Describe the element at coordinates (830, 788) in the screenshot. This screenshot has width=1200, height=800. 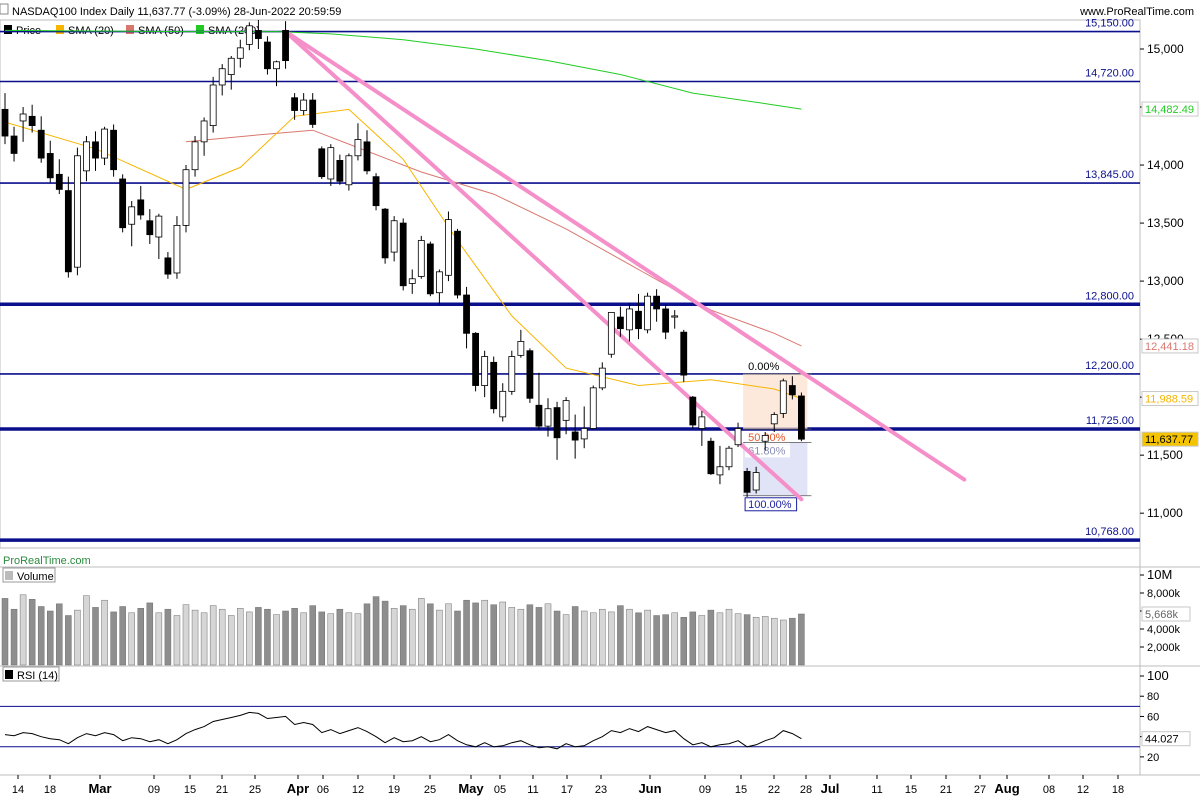
I see `x-axis-label: Jul` at that location.